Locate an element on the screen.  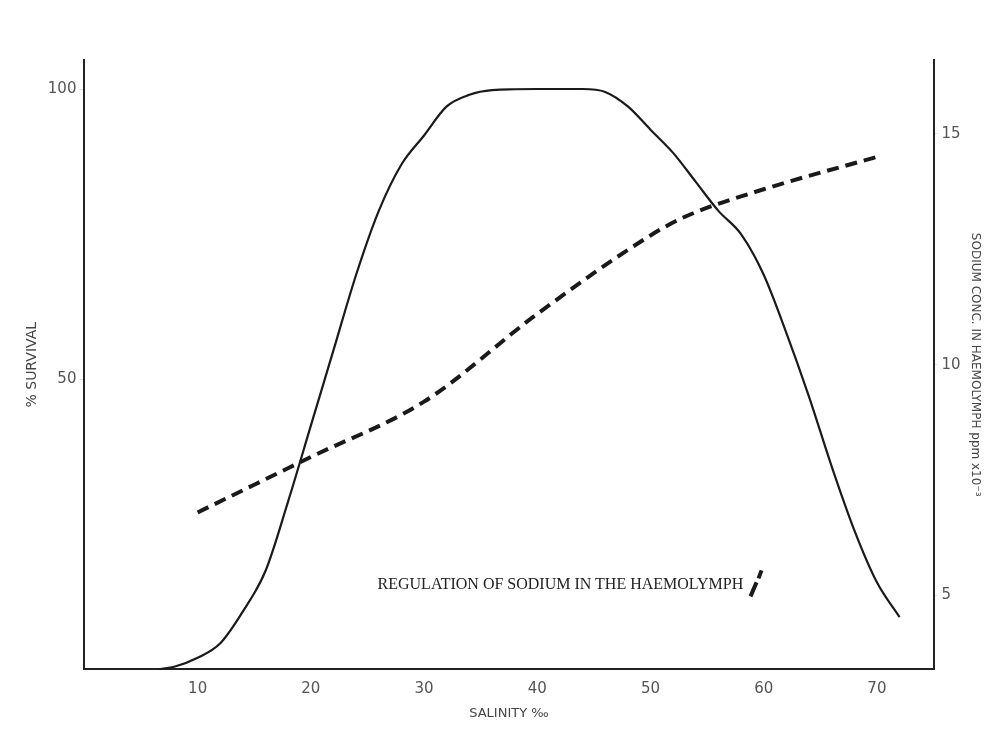
y2-tick-label: 10 is located at coordinates (951, 363).